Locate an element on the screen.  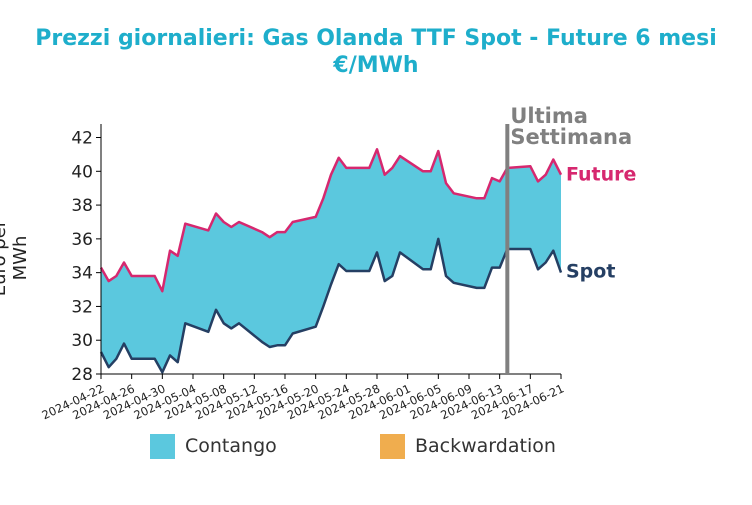
legend-swatch-backwardation is located at coordinates (392, 446).